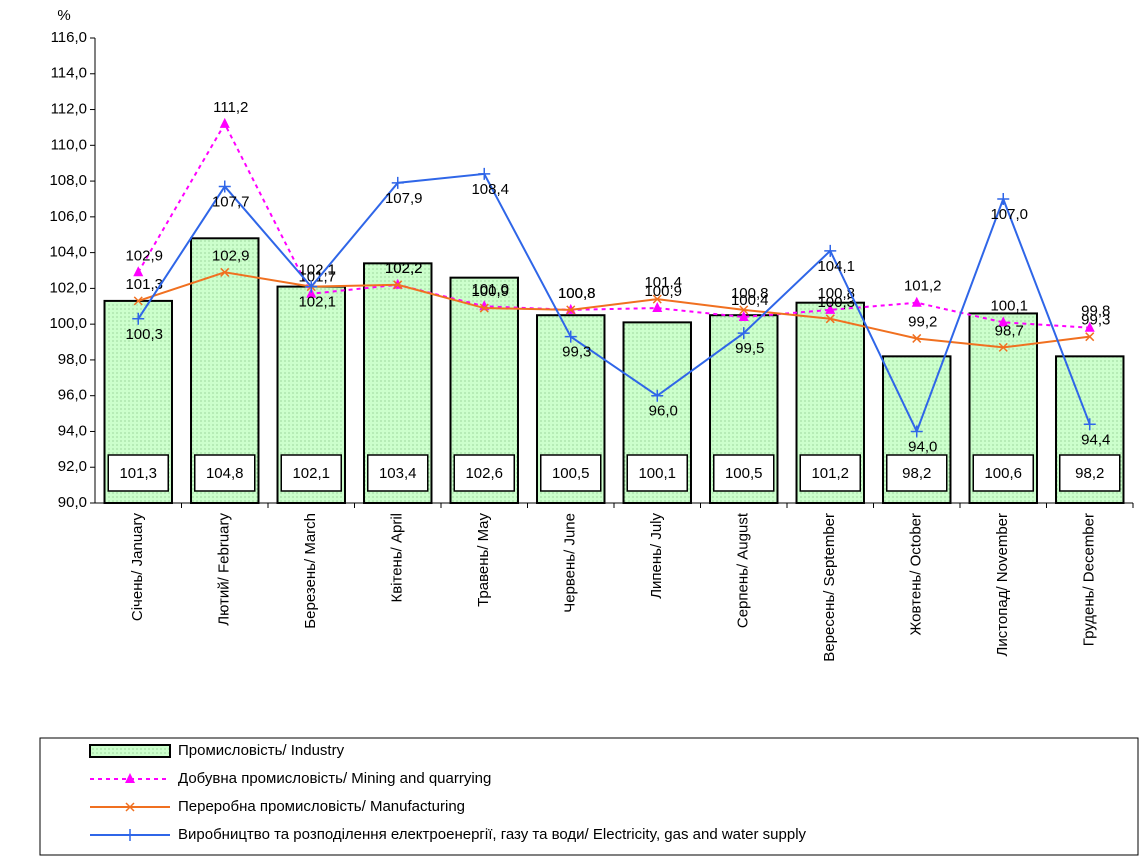  What do you see at coordinates (68, 287) in the screenshot?
I see `y-tick-label: 102,0` at bounding box center [68, 287].